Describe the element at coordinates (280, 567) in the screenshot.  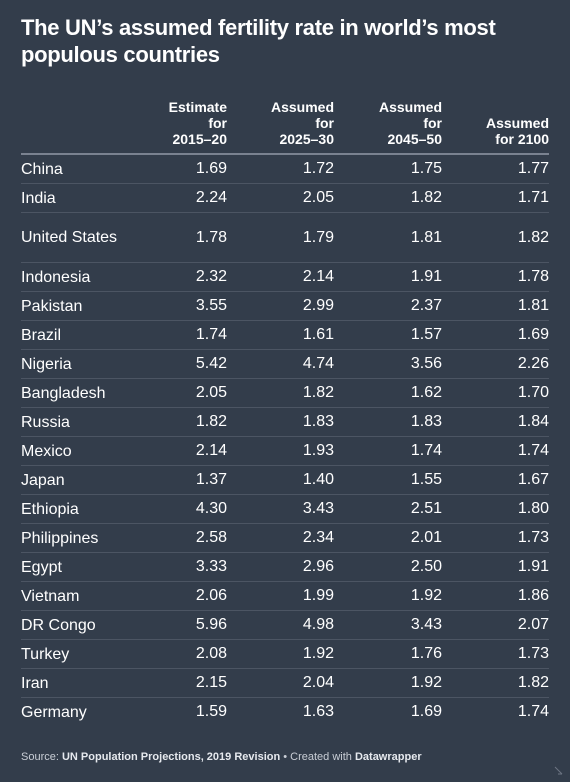
I see `fertility-value: 2.96` at that location.